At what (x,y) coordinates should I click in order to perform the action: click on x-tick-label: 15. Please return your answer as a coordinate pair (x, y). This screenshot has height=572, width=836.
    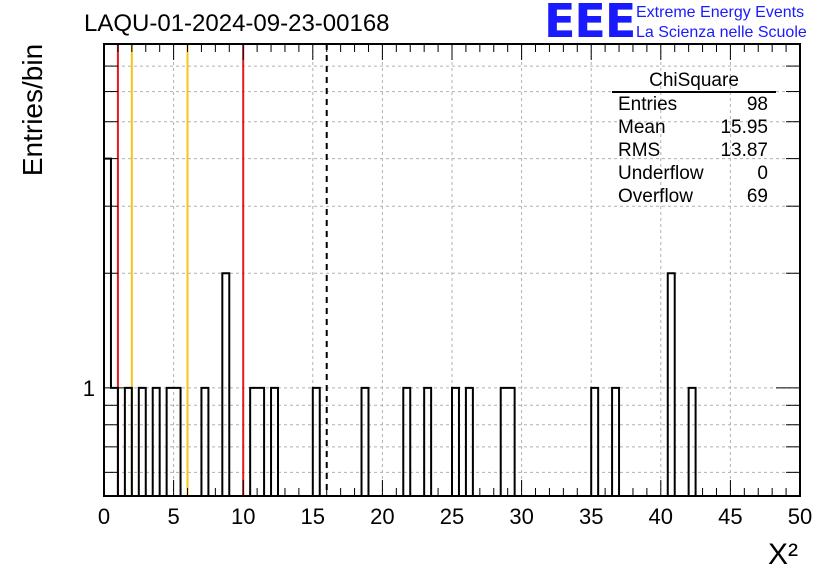
    Looking at the image, I should click on (313, 516).